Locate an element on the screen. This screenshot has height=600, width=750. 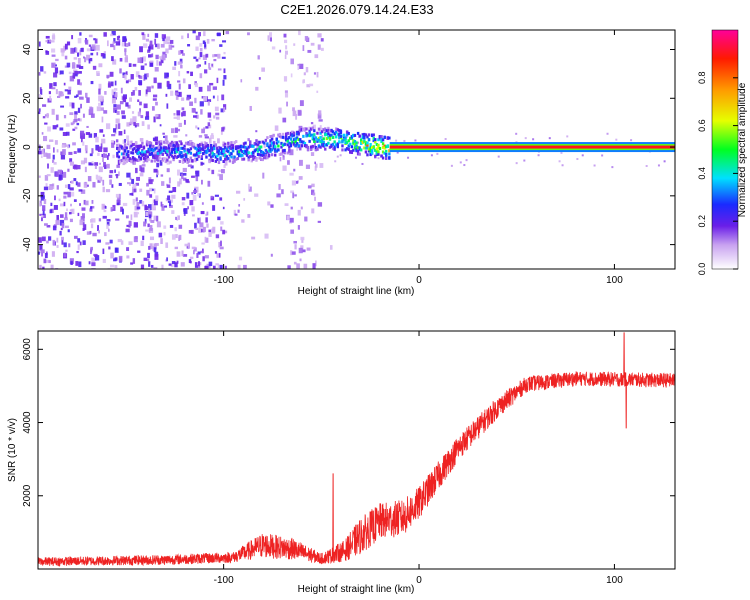
colorbar-label: Normalized spectral amplitude is located at coordinates (742, 149).